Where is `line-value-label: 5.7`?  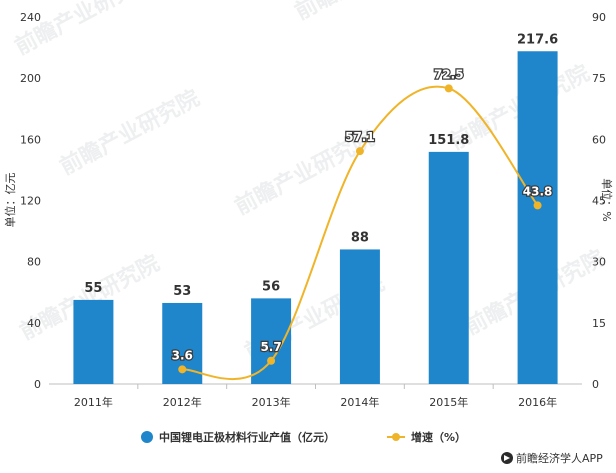
line-value-label: 5.7 is located at coordinates (270, 347).